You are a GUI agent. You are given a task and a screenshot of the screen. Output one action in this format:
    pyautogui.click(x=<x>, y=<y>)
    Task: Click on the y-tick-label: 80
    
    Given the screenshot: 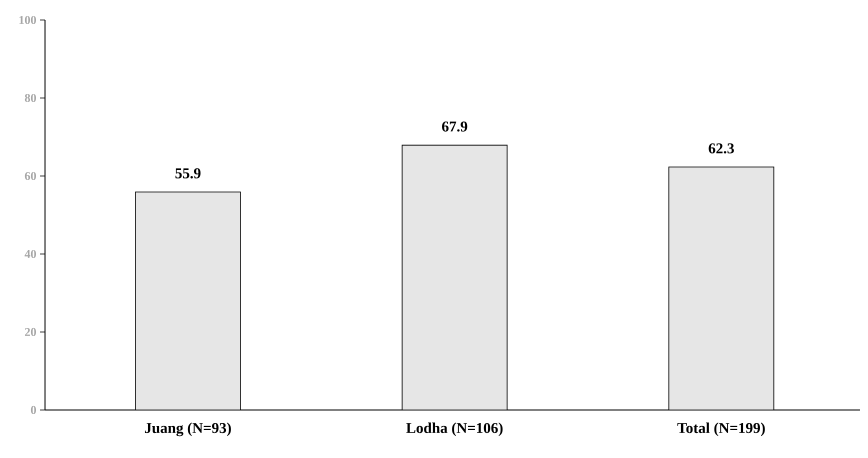 What is the action you would take?
    pyautogui.click(x=30, y=98)
    